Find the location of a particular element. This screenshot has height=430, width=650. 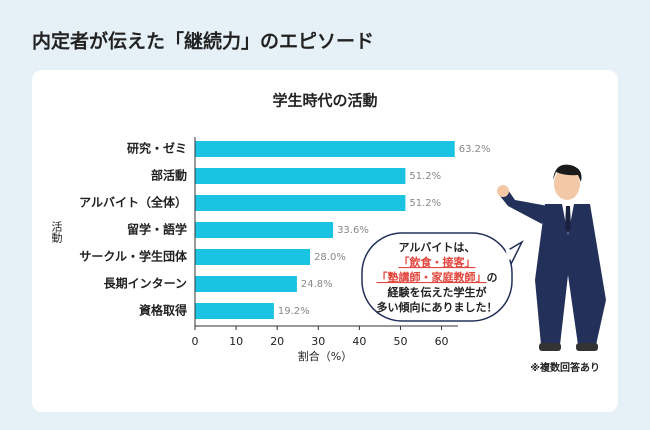

callout-line: 「飲食・接客」 is located at coordinates (437, 262).